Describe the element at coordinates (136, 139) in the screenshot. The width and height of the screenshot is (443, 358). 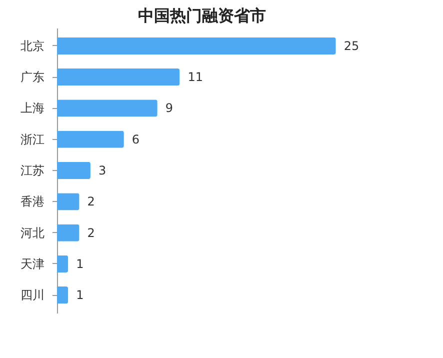
I see `data-label: 6` at that location.